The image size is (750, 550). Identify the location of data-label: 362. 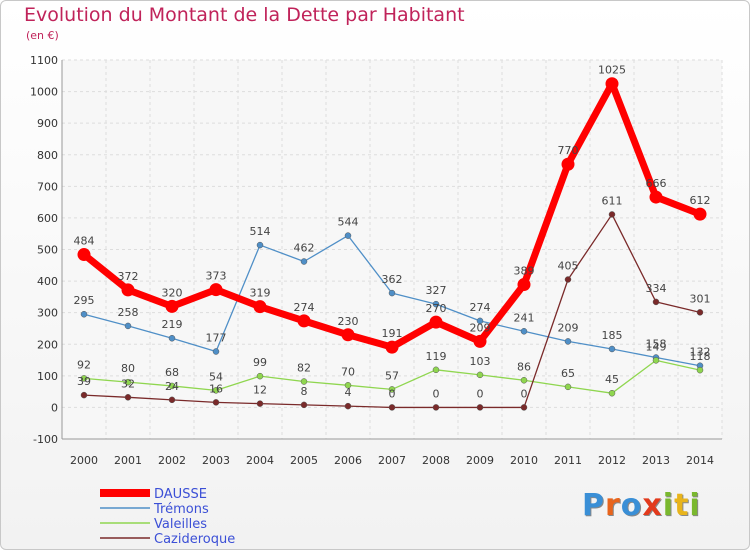
(392, 279).